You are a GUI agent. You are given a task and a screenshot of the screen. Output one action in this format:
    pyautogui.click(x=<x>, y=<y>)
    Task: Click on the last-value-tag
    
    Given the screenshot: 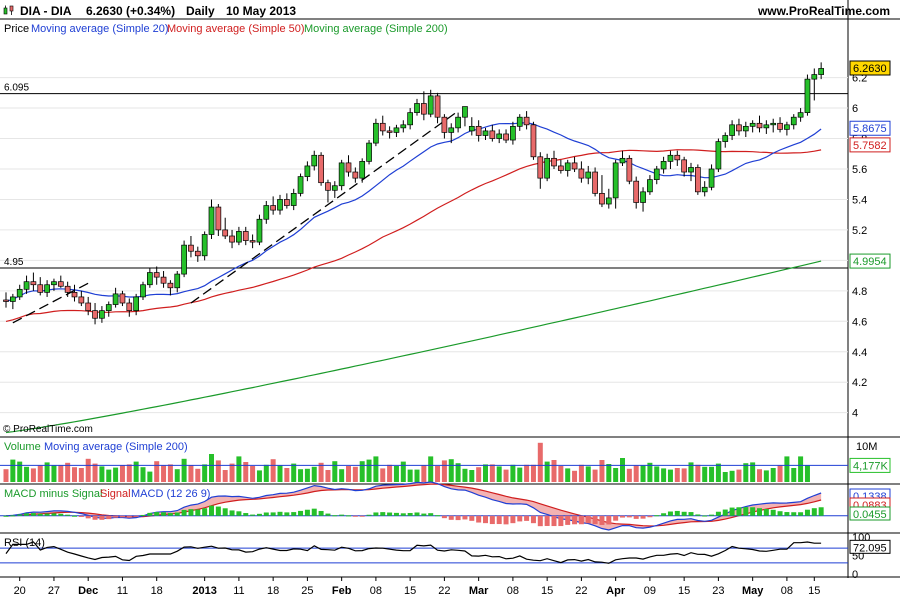 What is the action you would take?
    pyautogui.click(x=870, y=145)
    